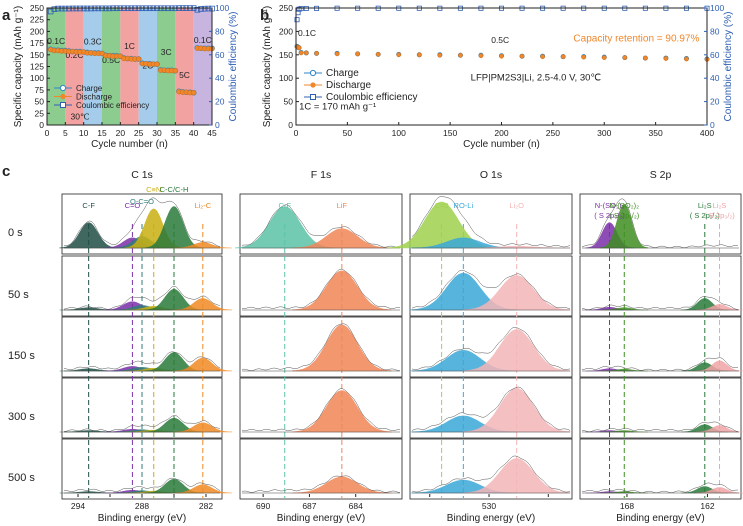 This screenshot has width=743, height=526. What do you see at coordinates (129, 144) in the screenshot?
I see `x-axis-title: Cycle number (n)` at bounding box center [129, 144].